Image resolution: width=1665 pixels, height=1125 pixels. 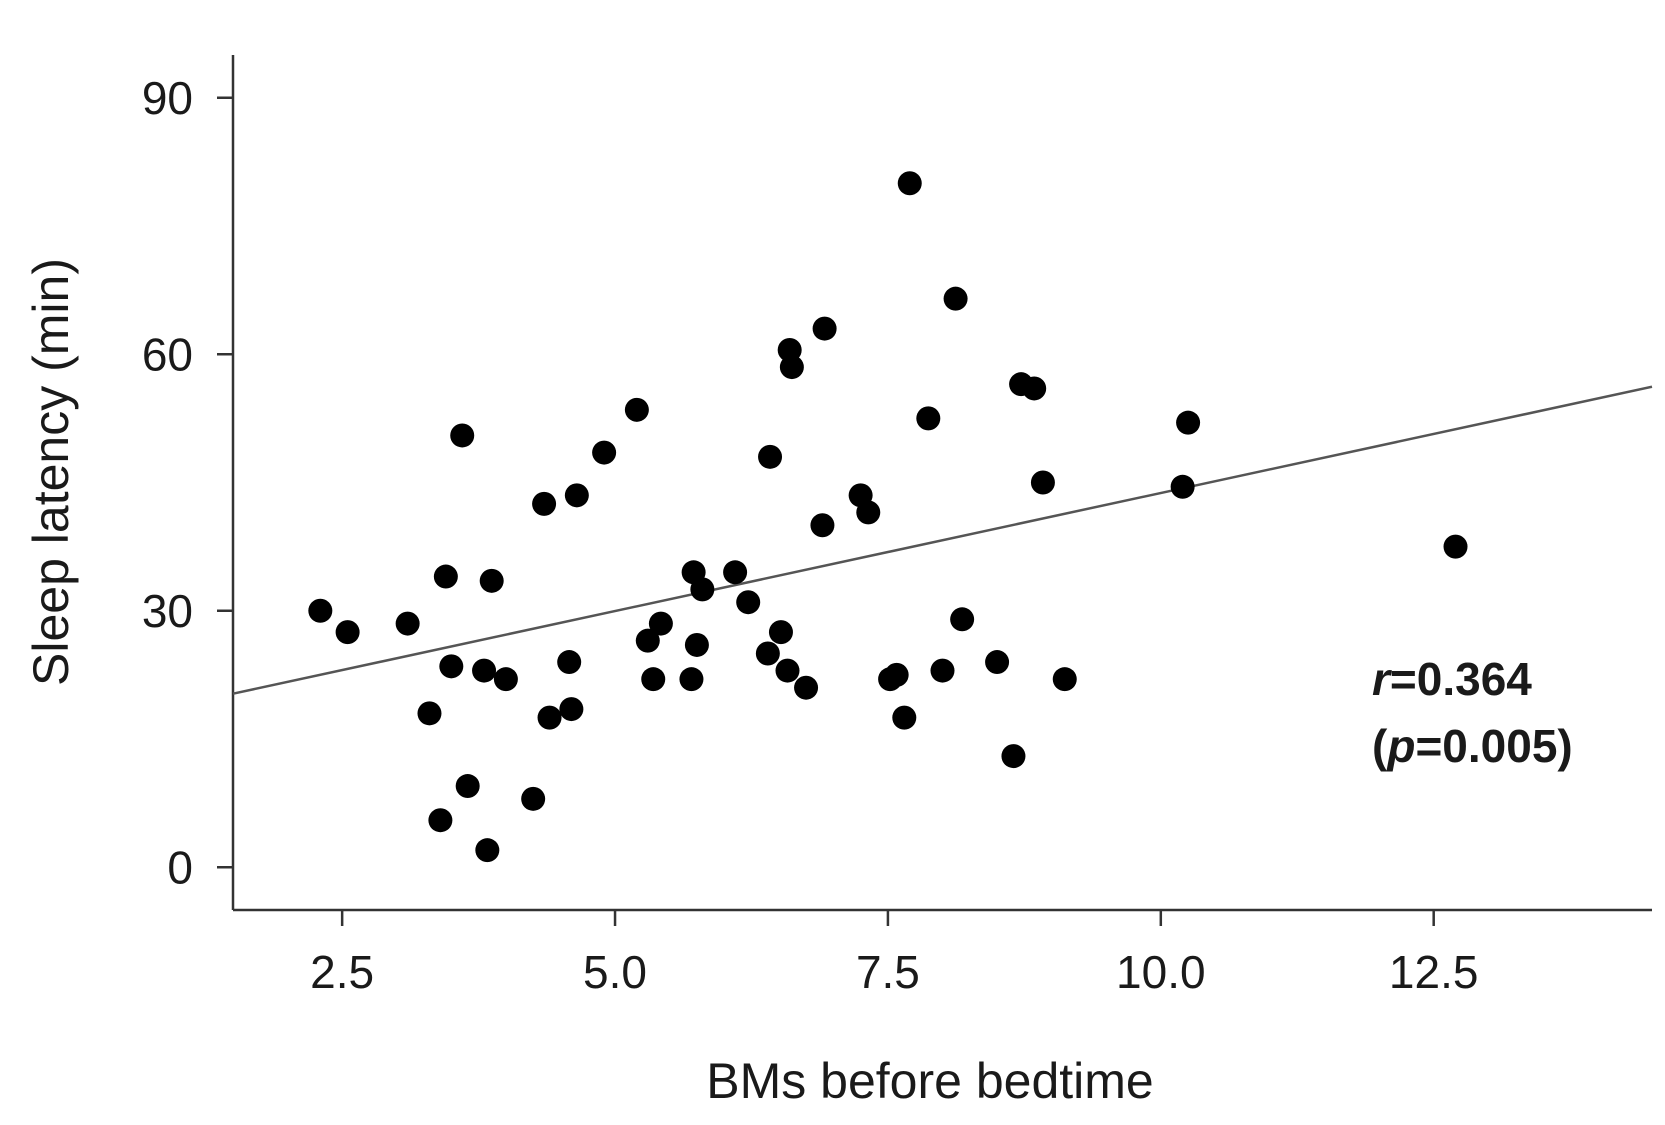 What do you see at coordinates (187, 482) in the screenshot?
I see `y-ticks: 0 30 60 90` at bounding box center [187, 482].